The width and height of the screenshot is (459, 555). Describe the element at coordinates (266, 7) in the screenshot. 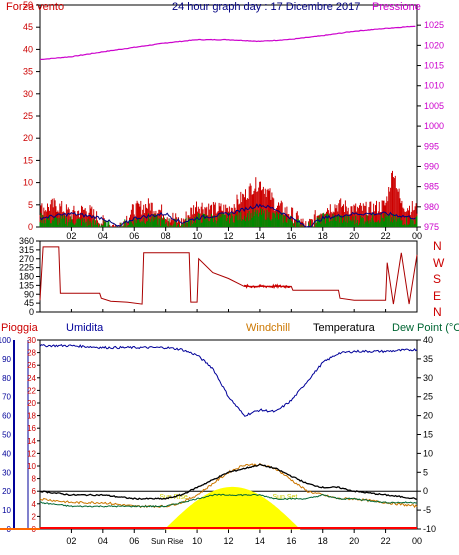

I see `chart-title: 24 hour graph day : 17 Dicembre 2017` at that location.